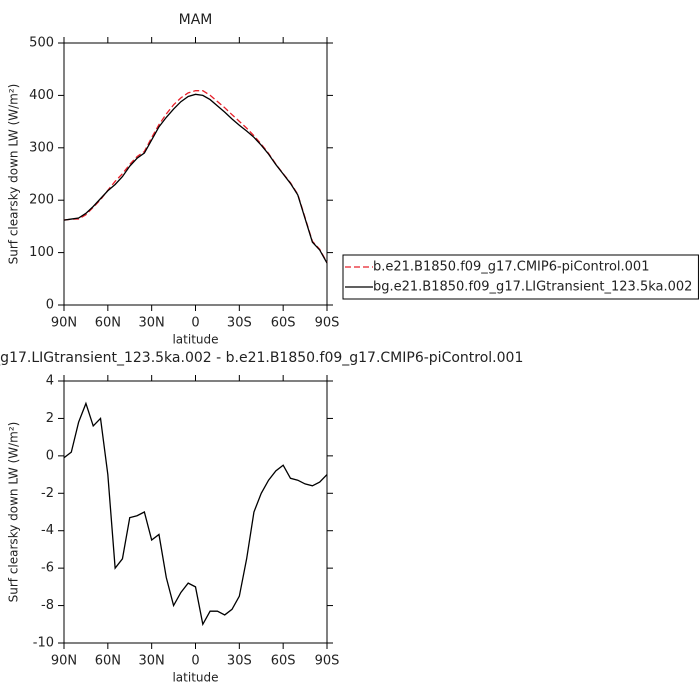 Image resolution: width=700 pixels, height=700 pixels. Describe the element at coordinates (511, 267) in the screenshot. I see `legend-label: b.e21.B1850.f09_g17.CMIP6-piControl.001` at that location.